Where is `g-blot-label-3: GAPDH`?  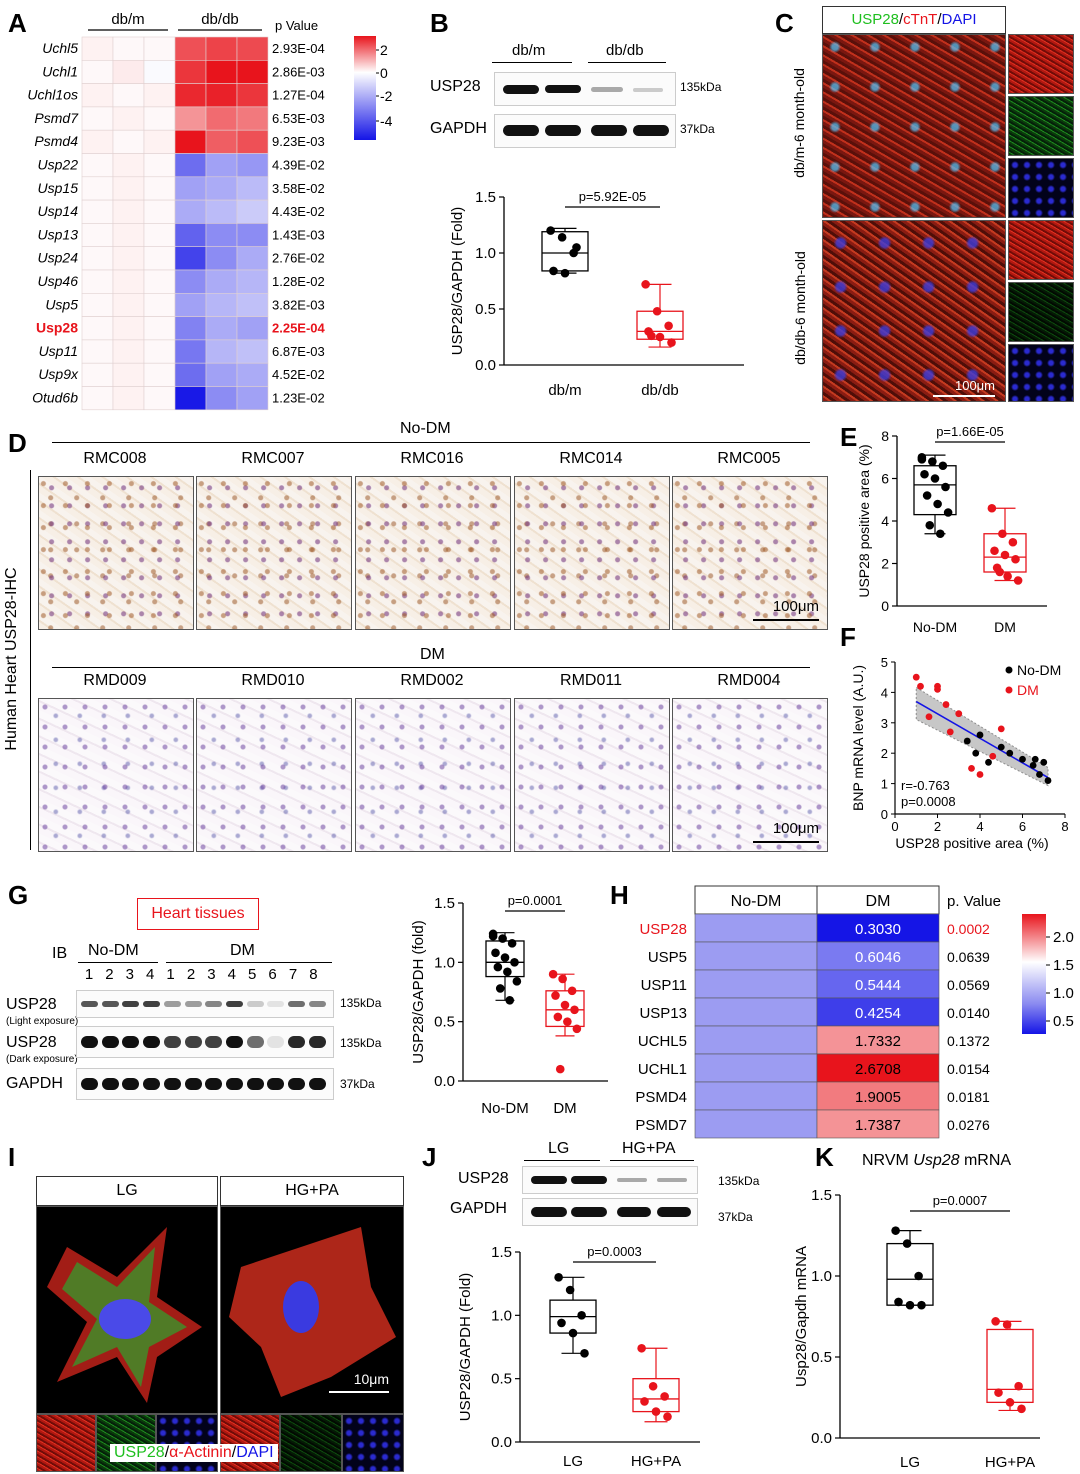 g-blot-label-3: GAPDH is located at coordinates (34, 1083).